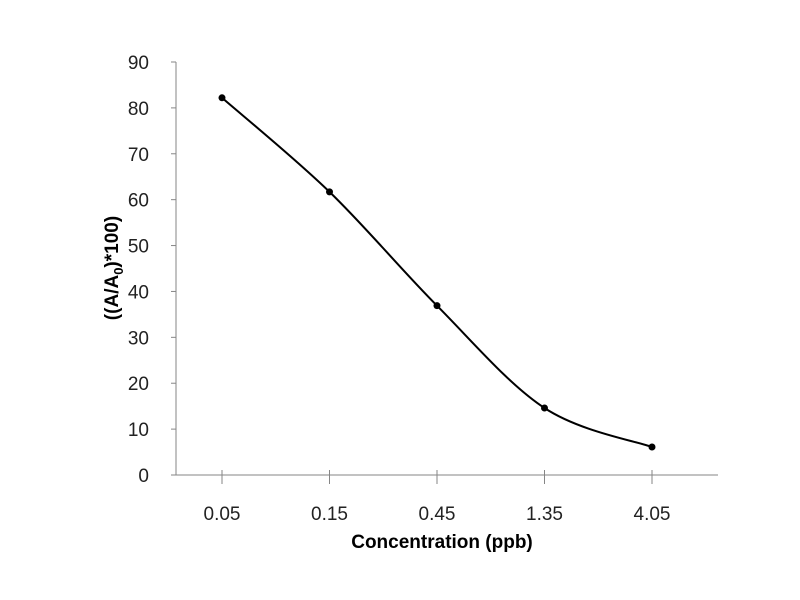  Describe the element at coordinates (138, 109) in the screenshot. I see `y-tick-label: 80` at that location.